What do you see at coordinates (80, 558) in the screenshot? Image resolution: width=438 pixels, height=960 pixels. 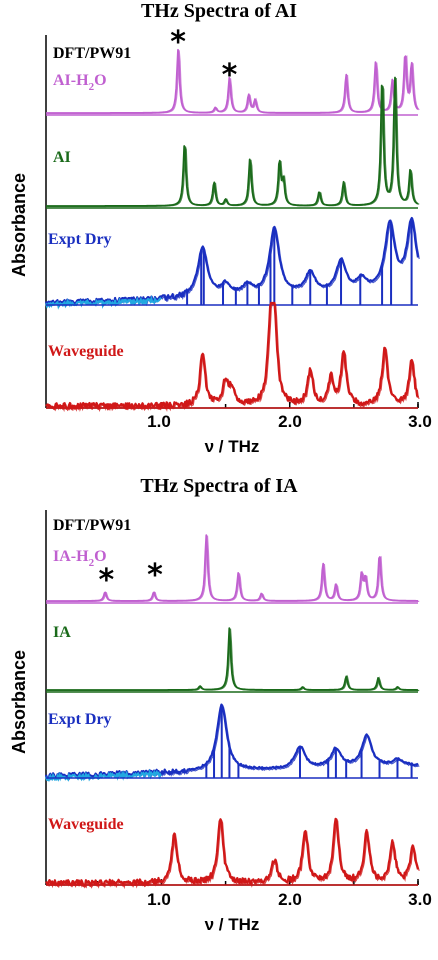 I see `dimer-label: IA-H2O` at bounding box center [80, 558].